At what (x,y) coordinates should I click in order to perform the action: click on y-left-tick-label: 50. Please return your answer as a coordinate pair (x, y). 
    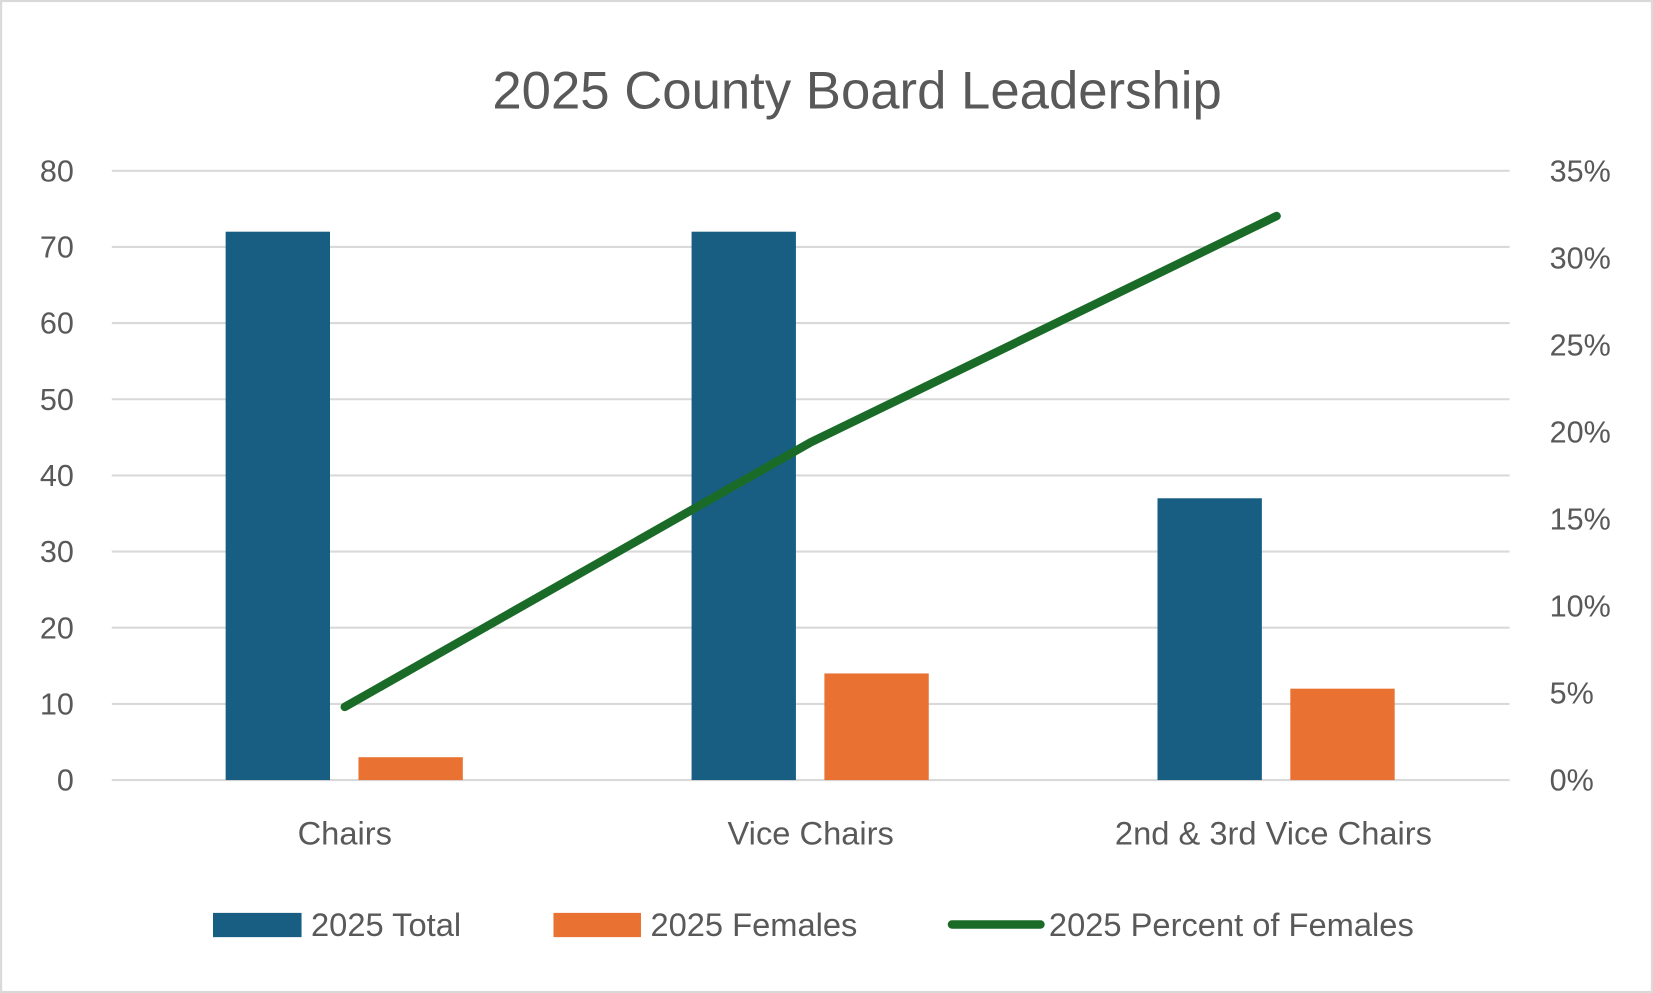
    Looking at the image, I should click on (57, 400).